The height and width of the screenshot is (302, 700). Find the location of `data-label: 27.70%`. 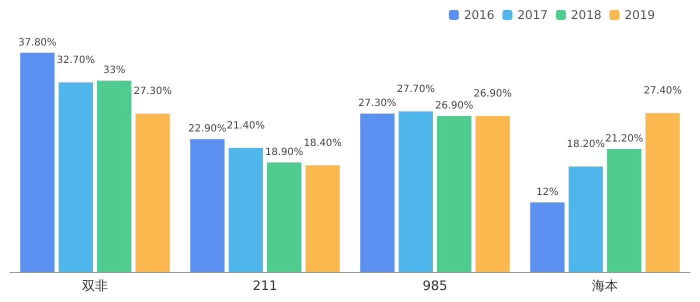

data-label: 27.70% is located at coordinates (415, 89).